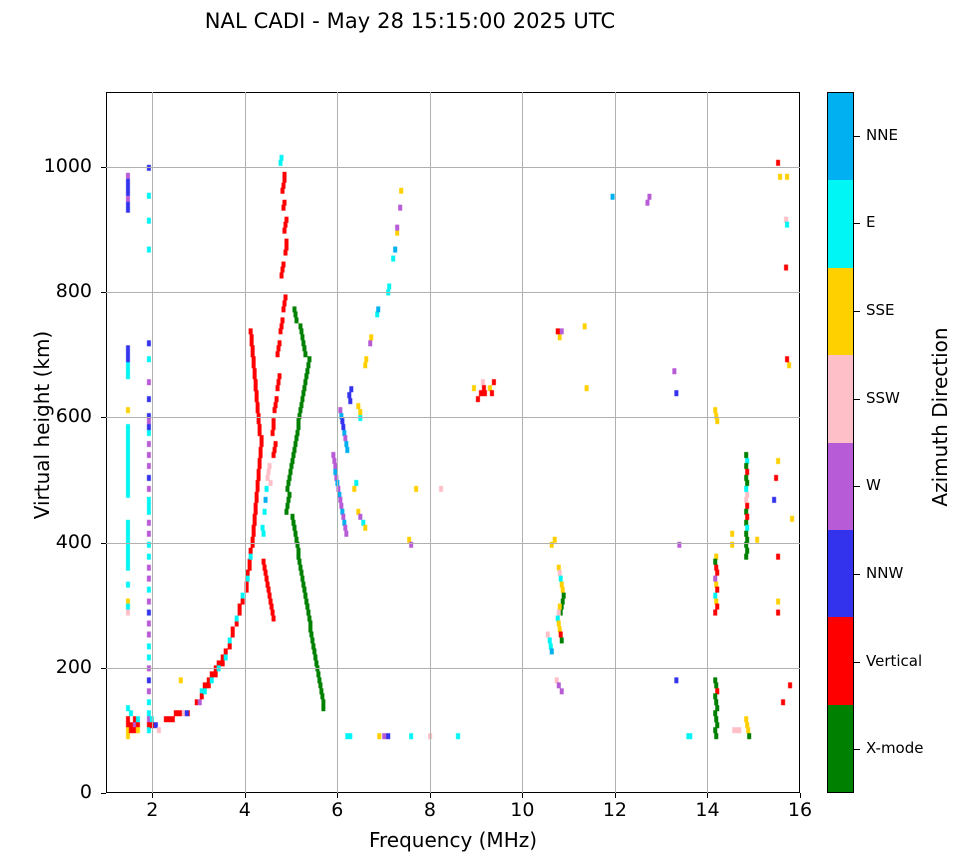  Describe the element at coordinates (615, 810) in the screenshot. I see `x-tick-label: 12` at that location.